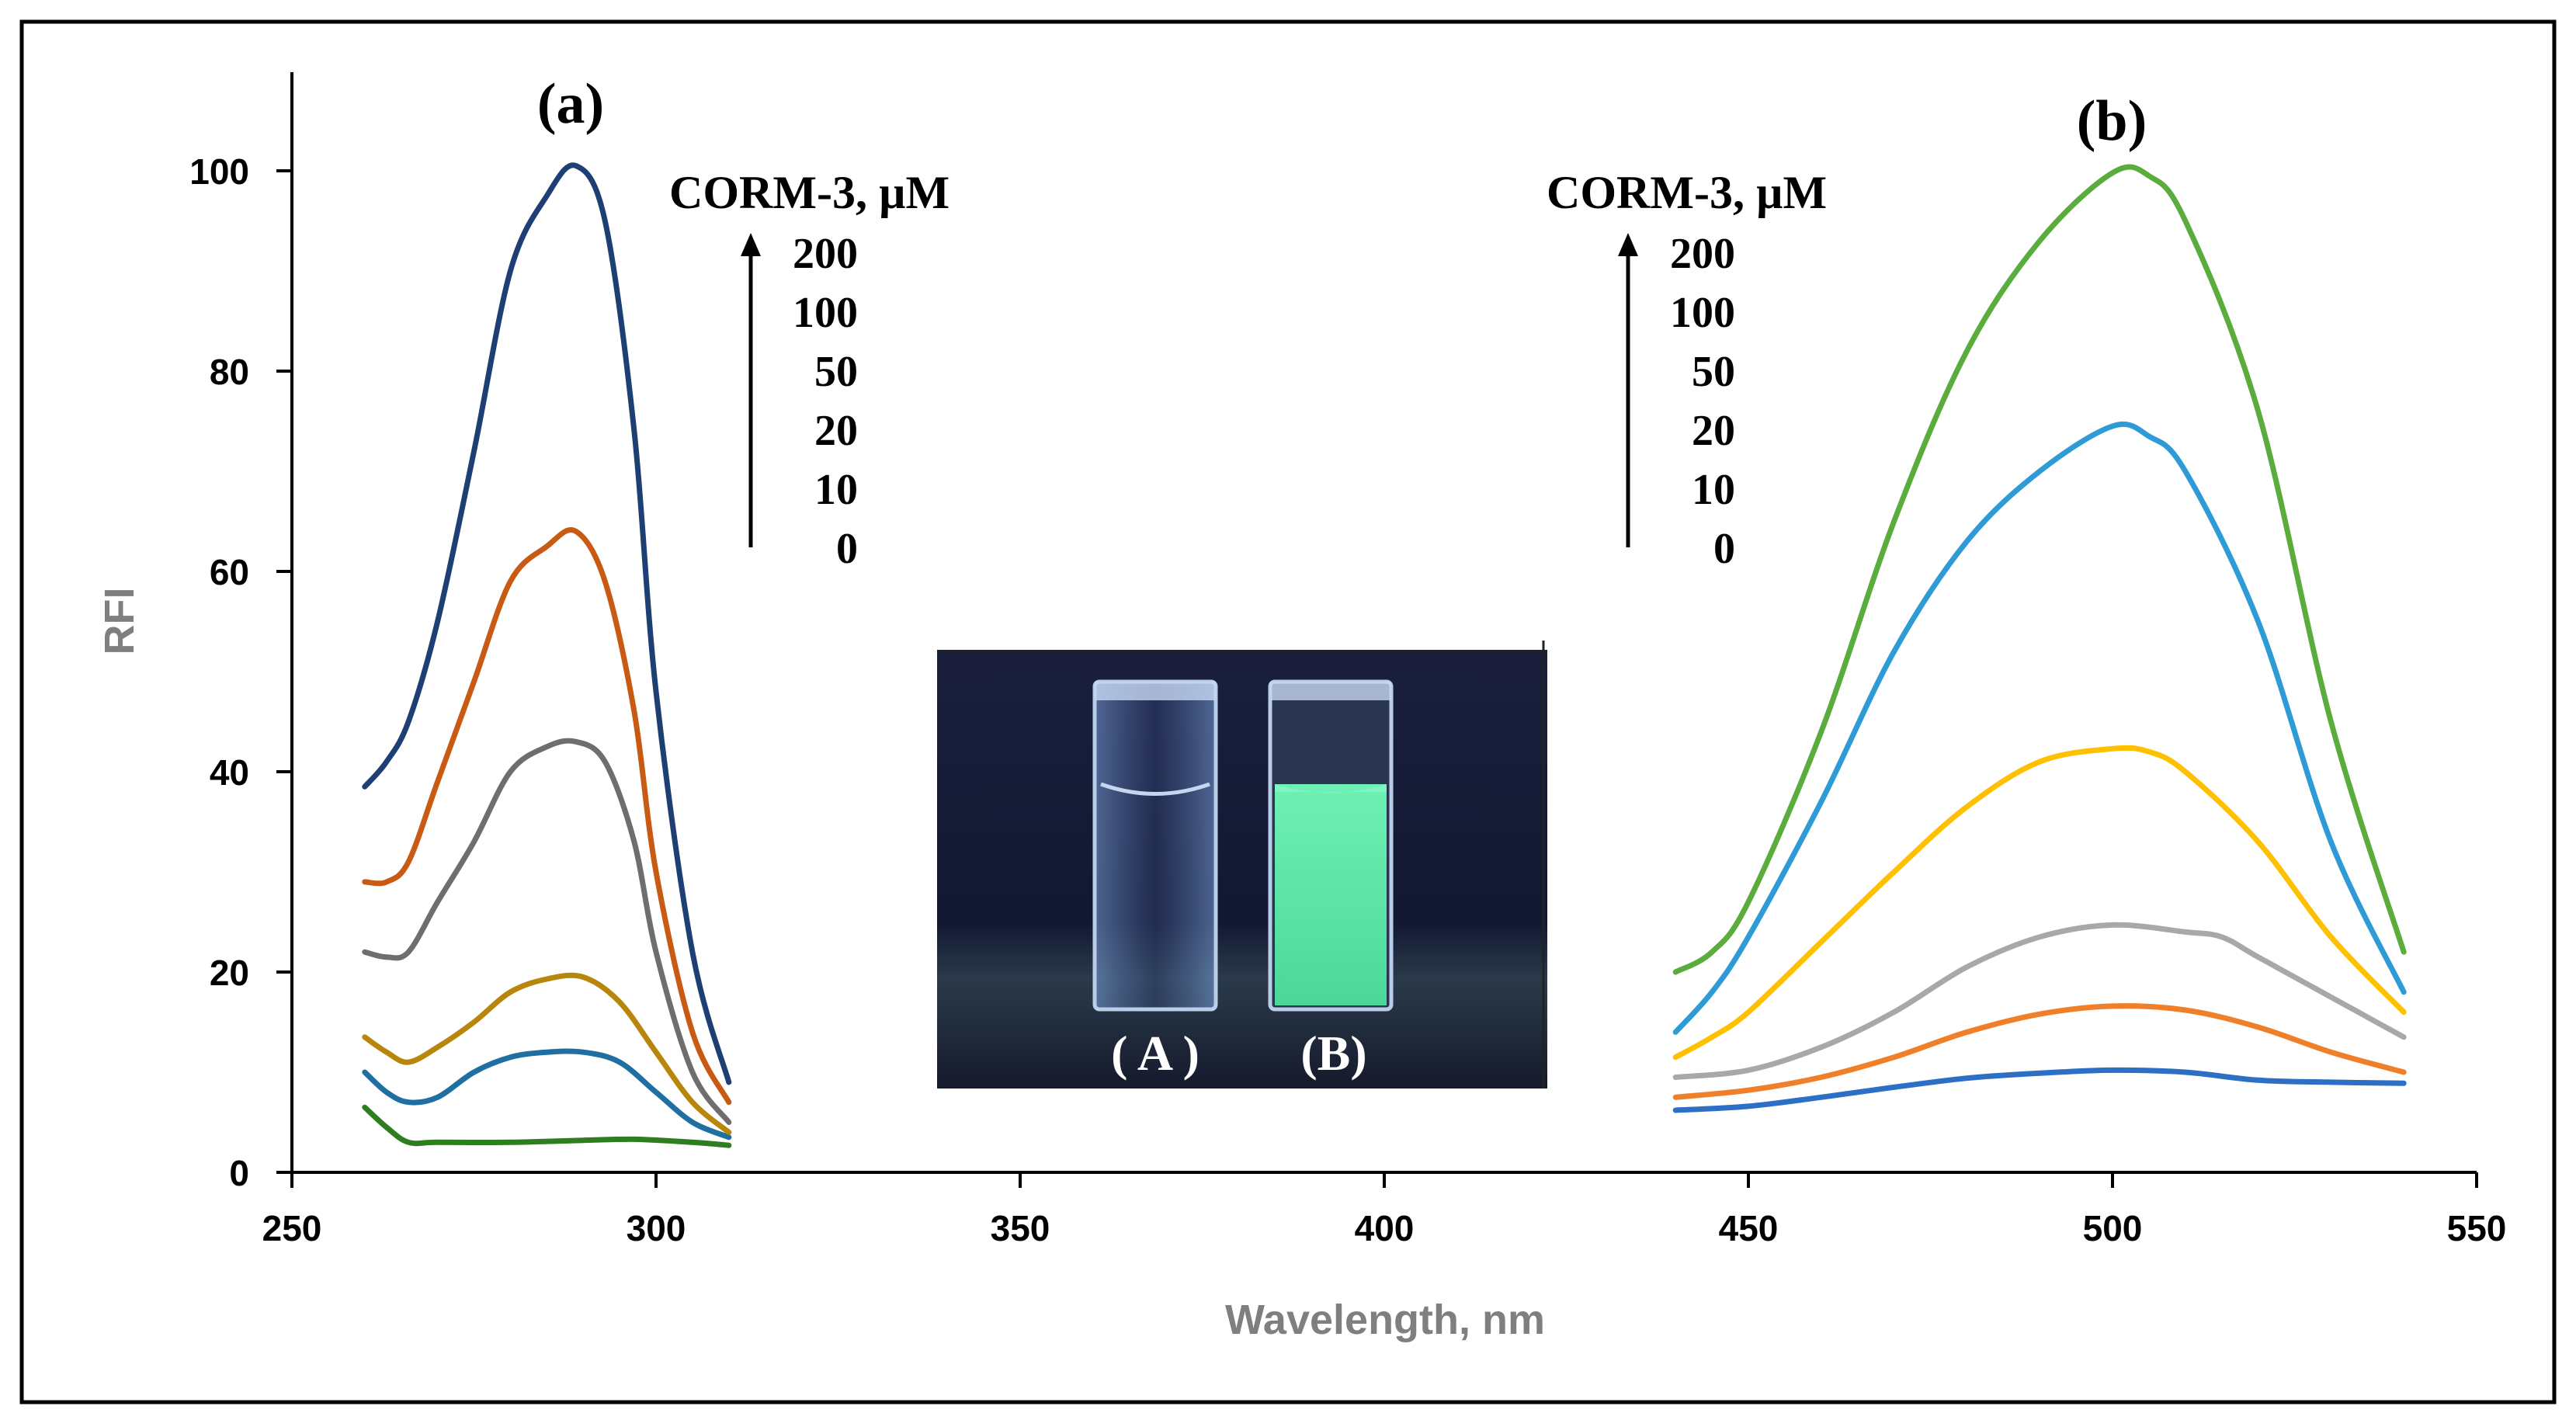  I want to click on legend-b-entry: 50, so click(1713, 372).